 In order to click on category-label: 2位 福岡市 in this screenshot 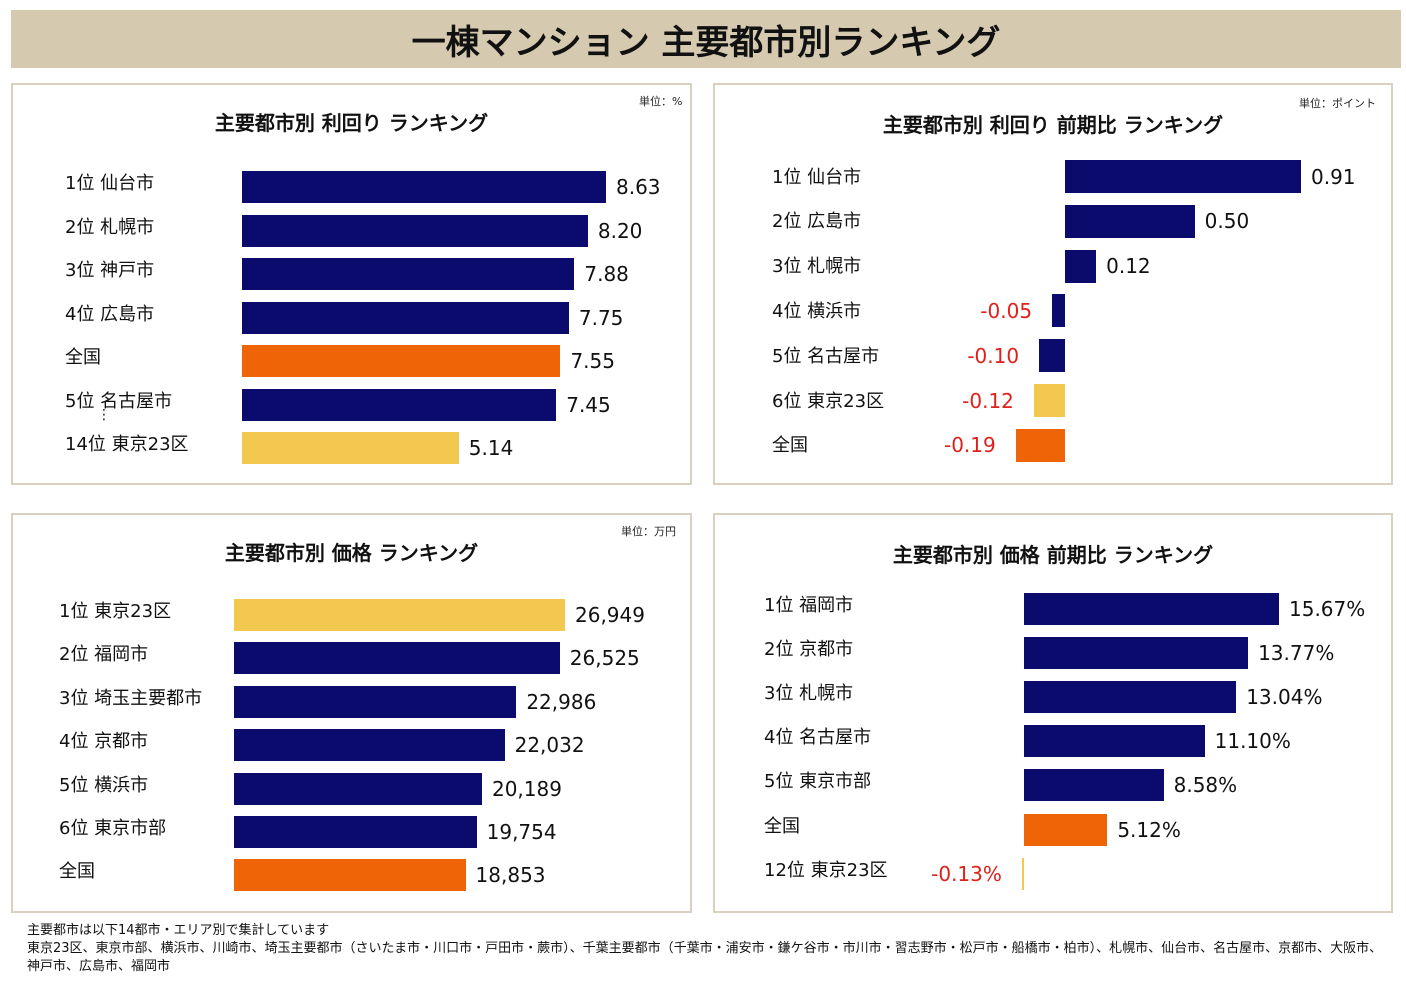, I will do `click(104, 655)`.